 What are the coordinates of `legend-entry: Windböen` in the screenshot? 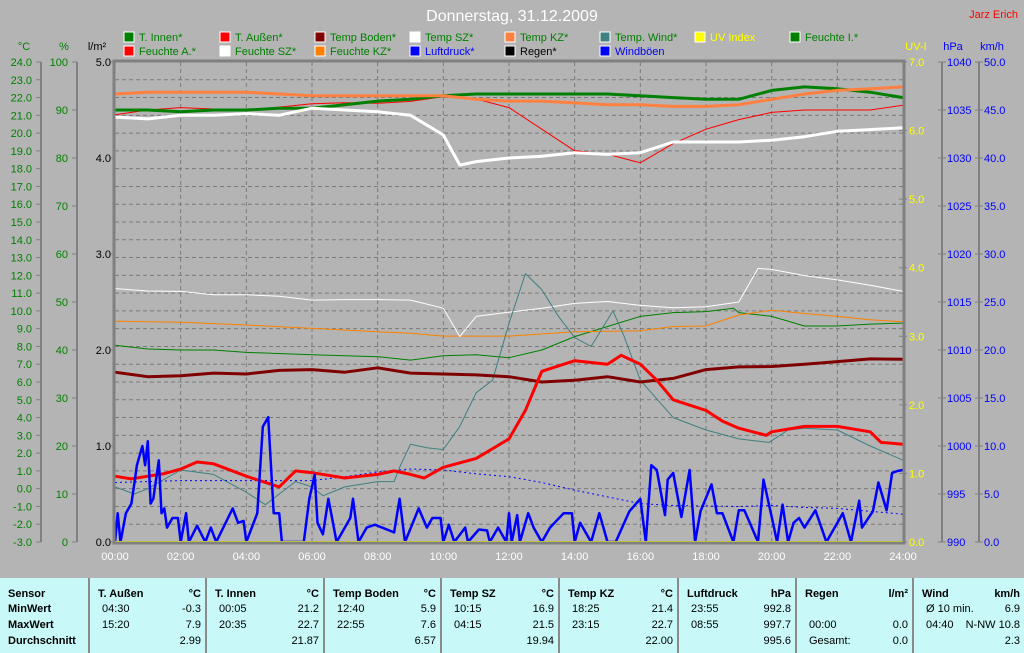 It's located at (640, 52).